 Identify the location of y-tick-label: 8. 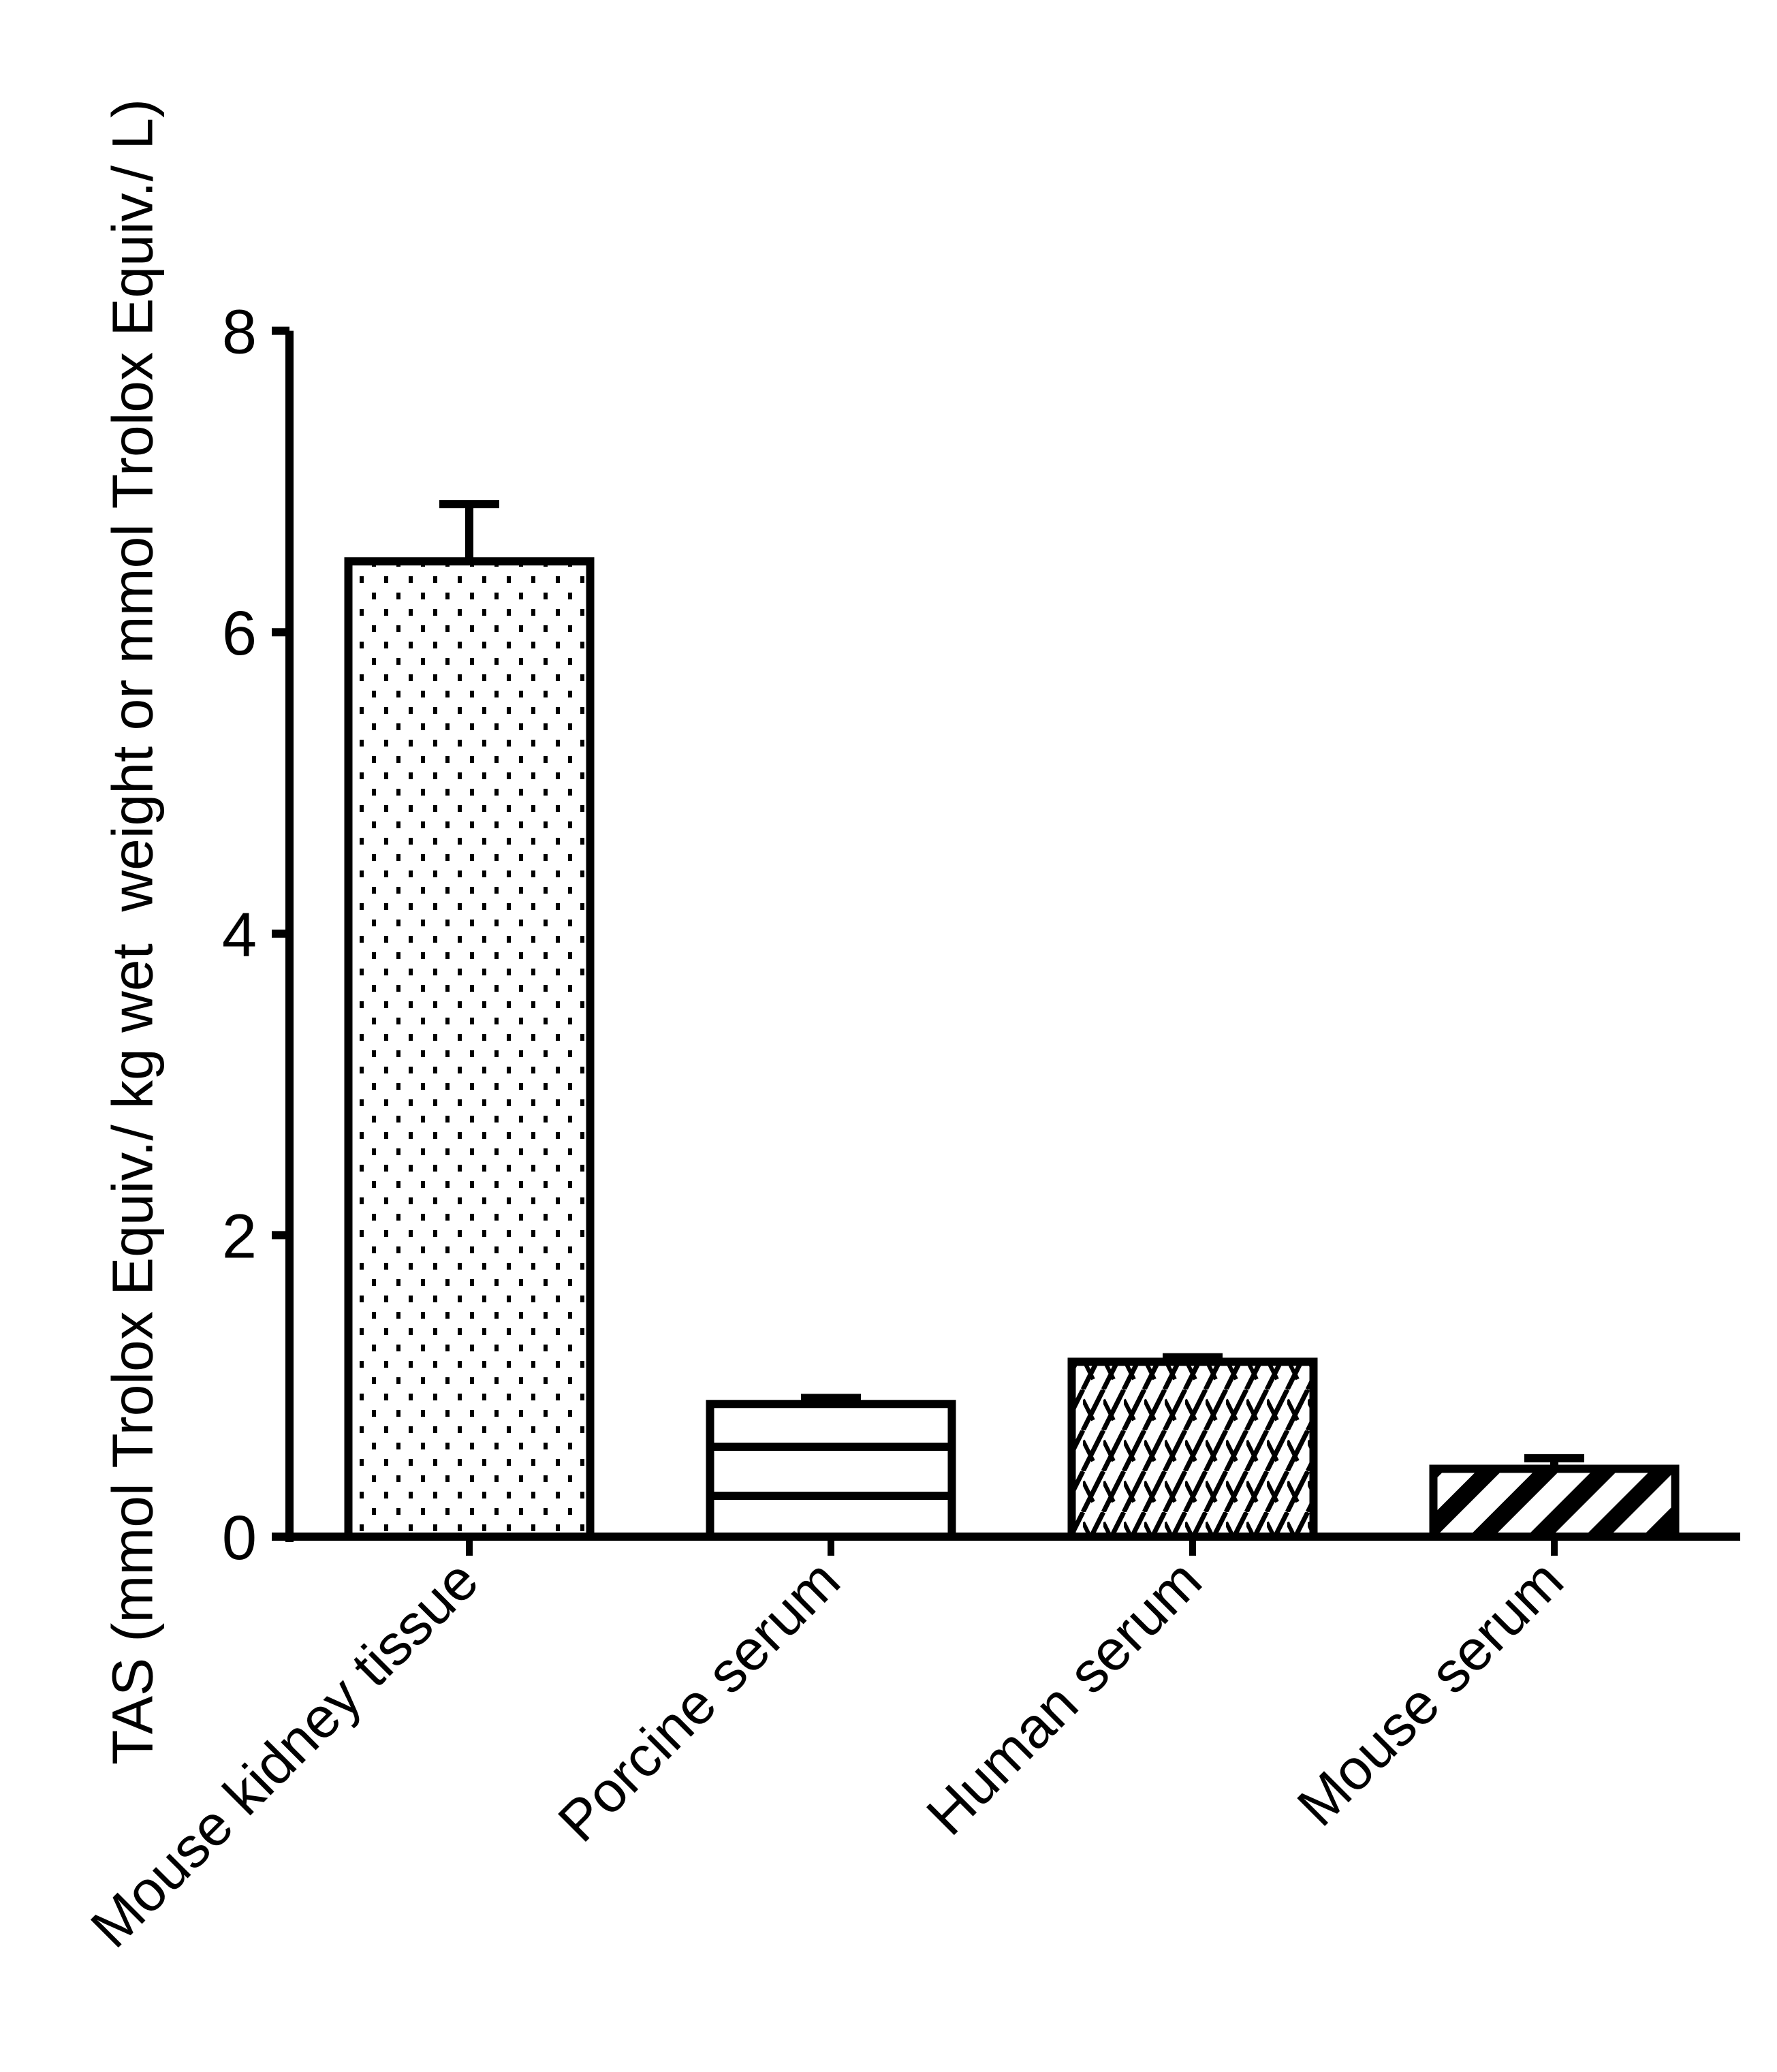
(239, 332).